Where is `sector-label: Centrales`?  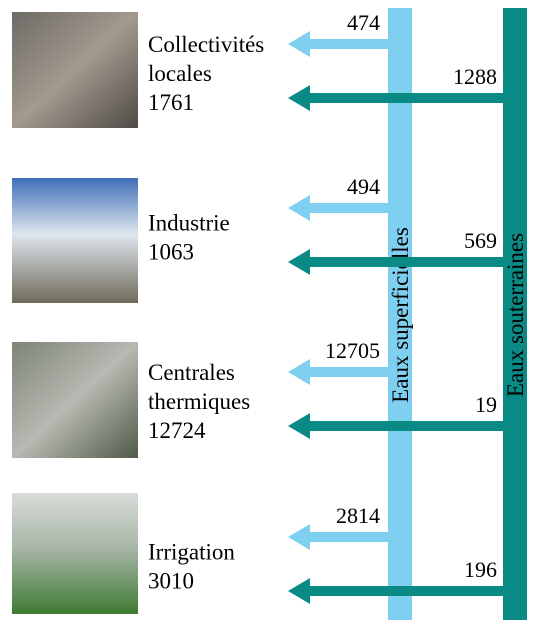 sector-label: Centrales is located at coordinates (191, 372).